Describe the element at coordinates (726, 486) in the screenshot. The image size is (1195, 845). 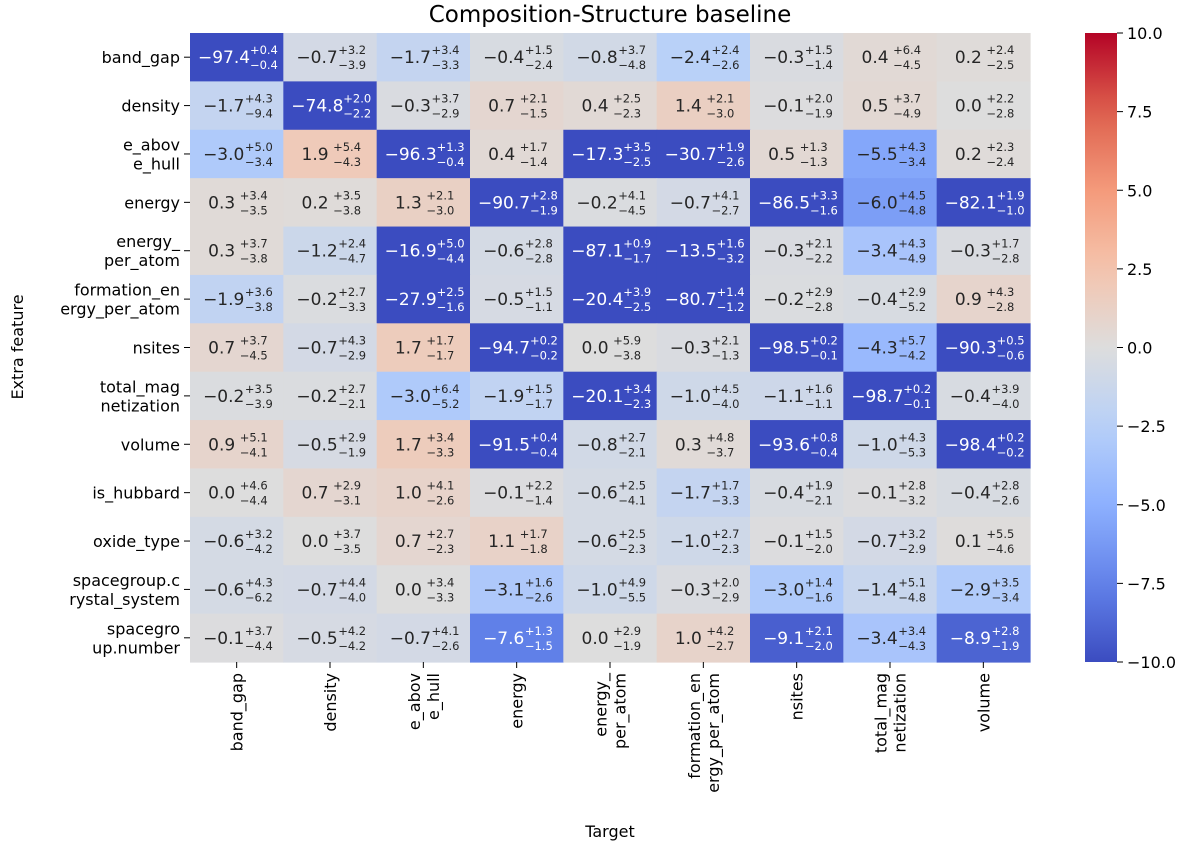
I see `cell-upper-error-label: +1.7` at that location.